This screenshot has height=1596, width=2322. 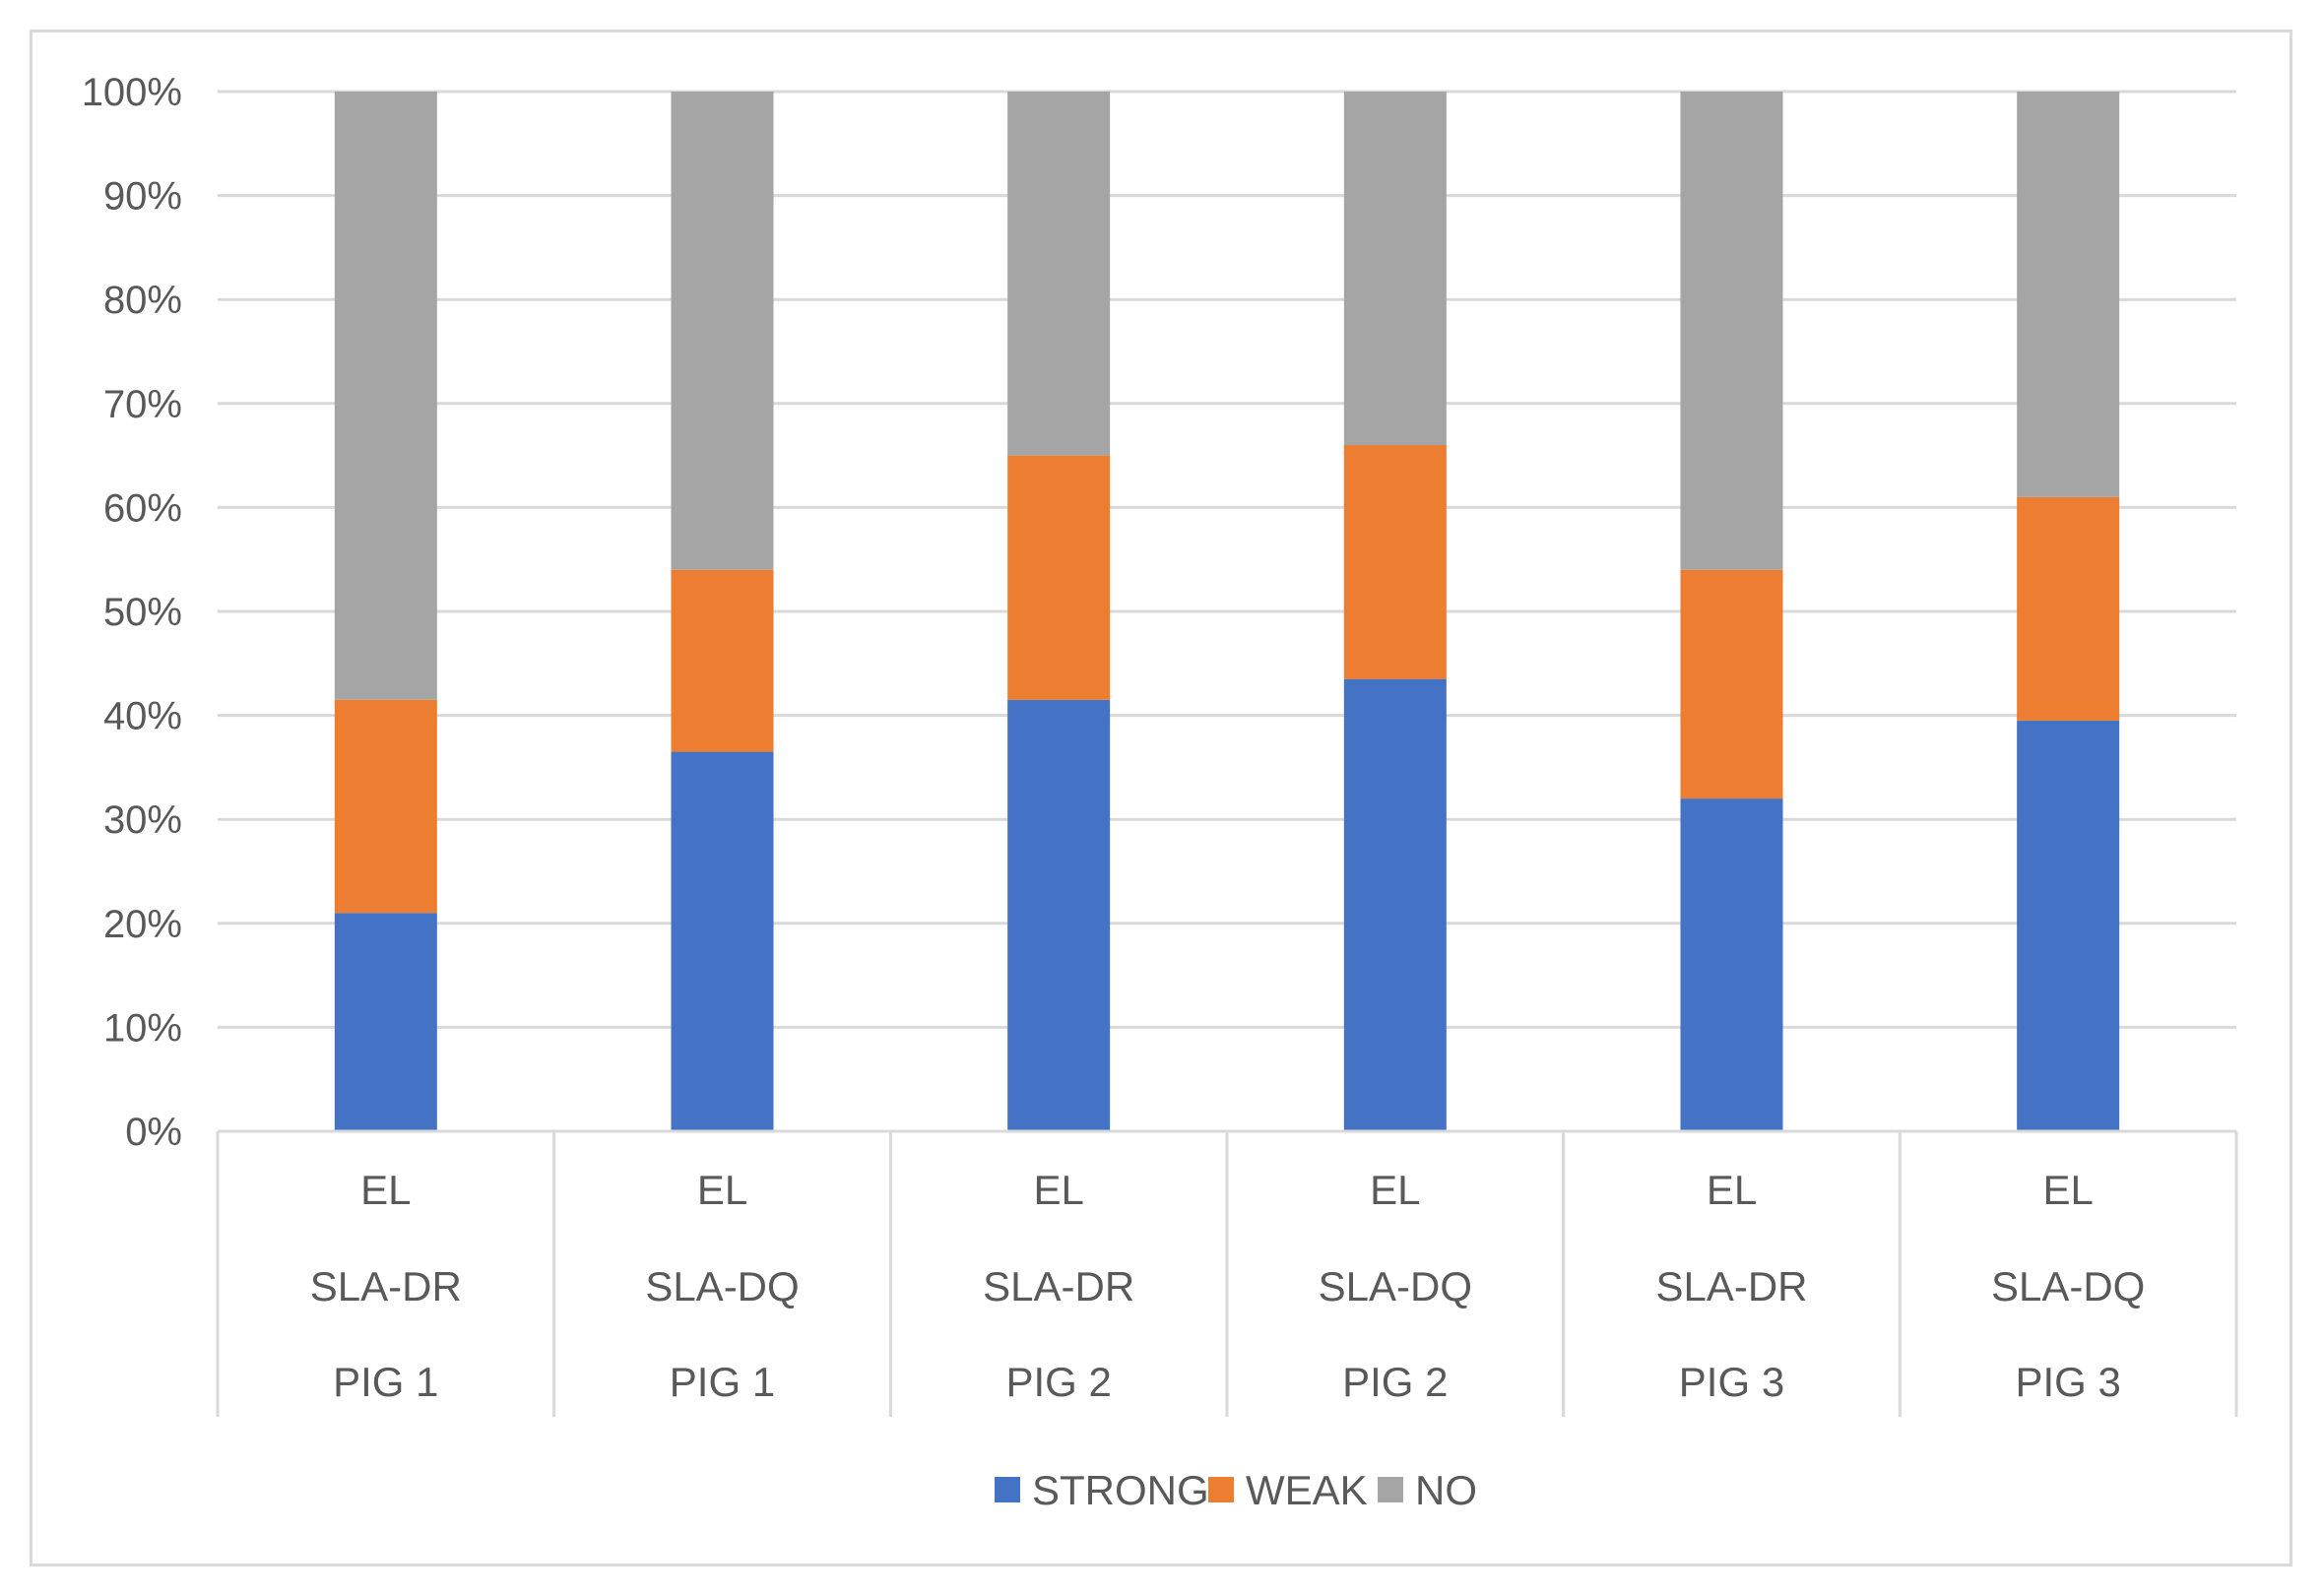 I want to click on y-tick-label: 60%, so click(x=142, y=508).